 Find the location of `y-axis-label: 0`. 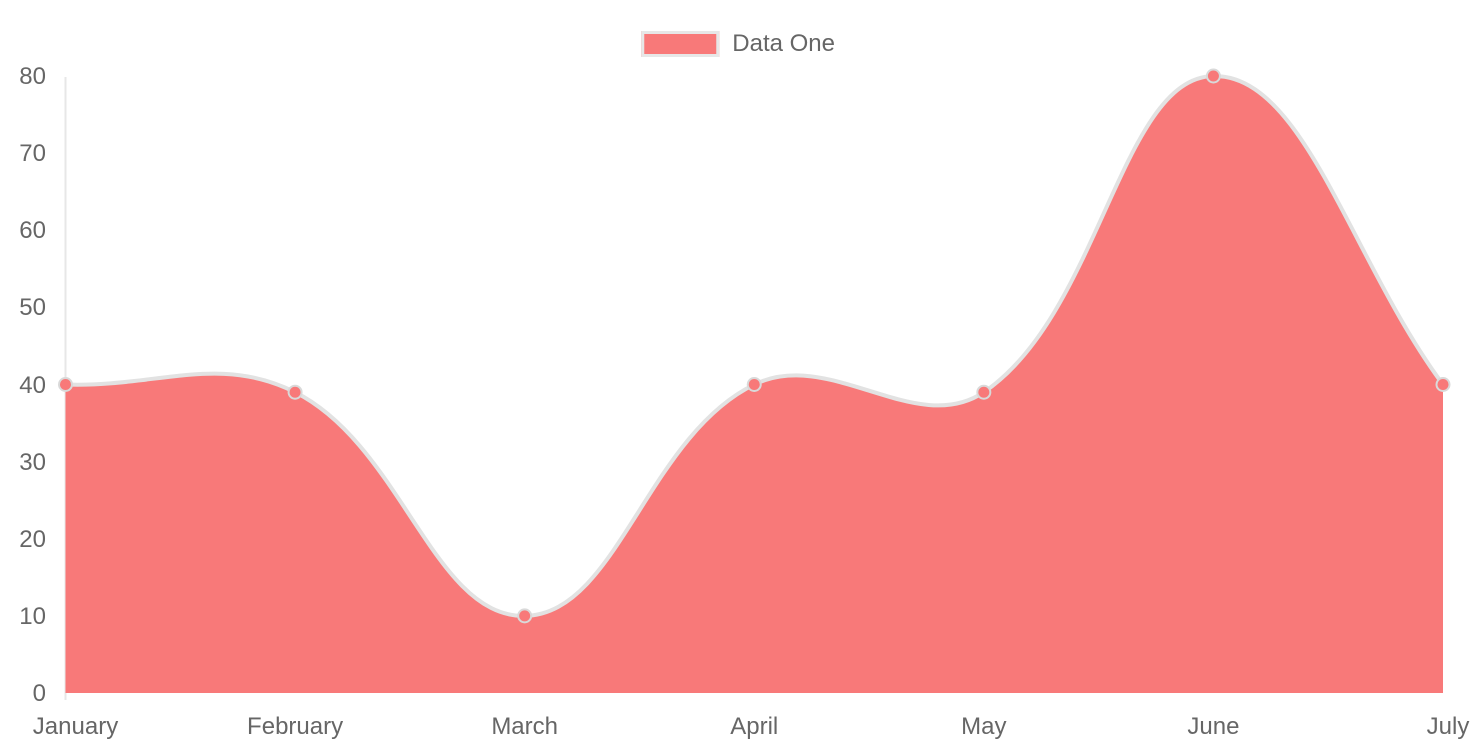

y-axis-label: 0 is located at coordinates (39, 693).